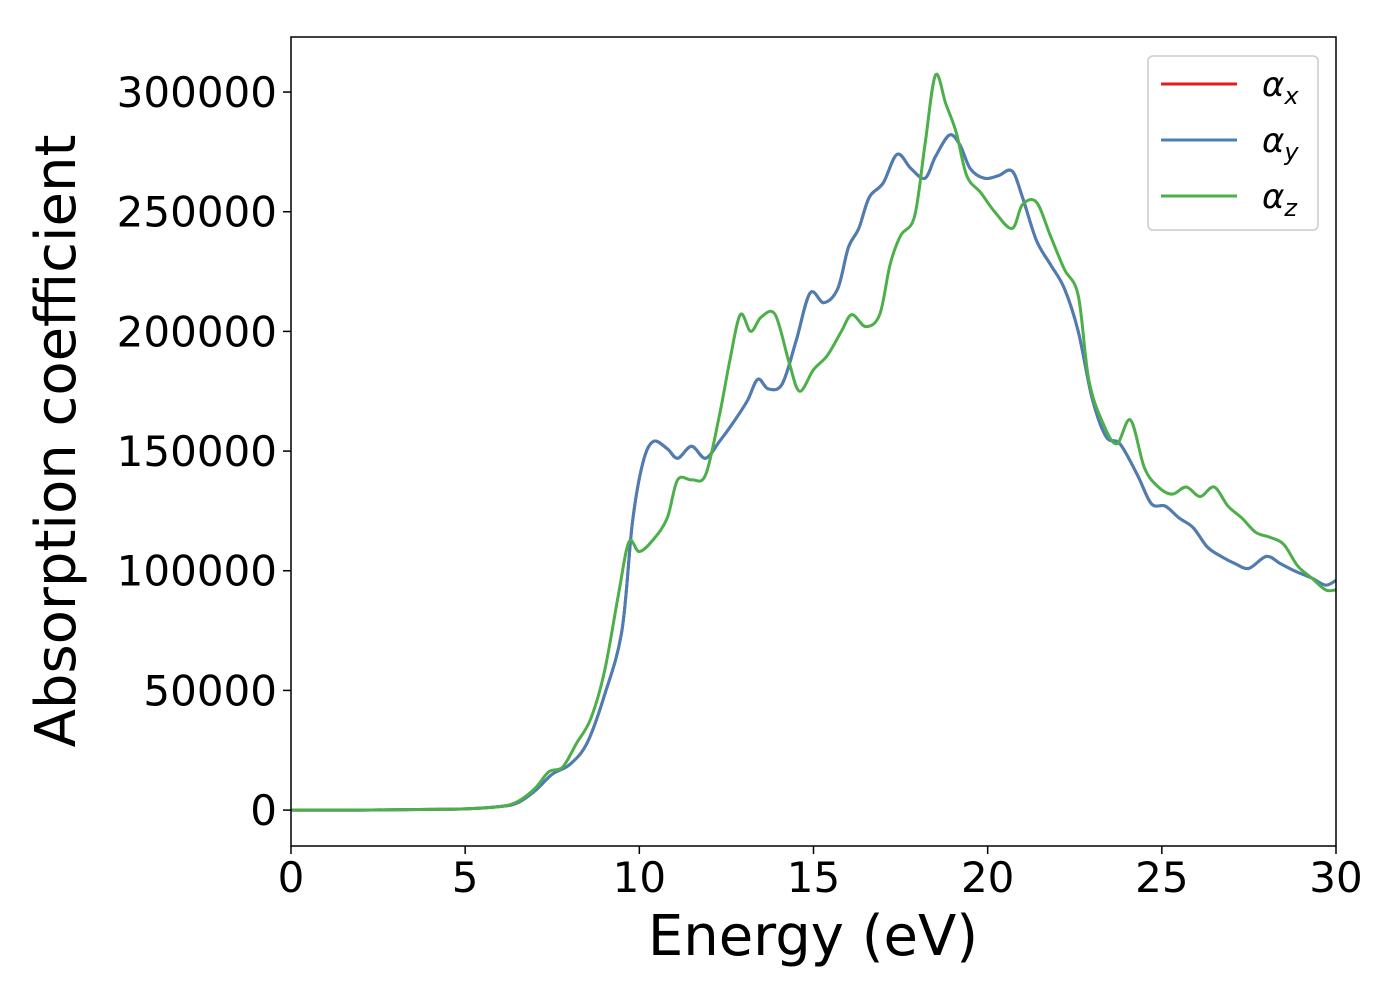 Image resolution: width=1400 pixels, height=1000 pixels. Describe the element at coordinates (197, 571) in the screenshot. I see `y-tick-label-100000: 100000` at that location.